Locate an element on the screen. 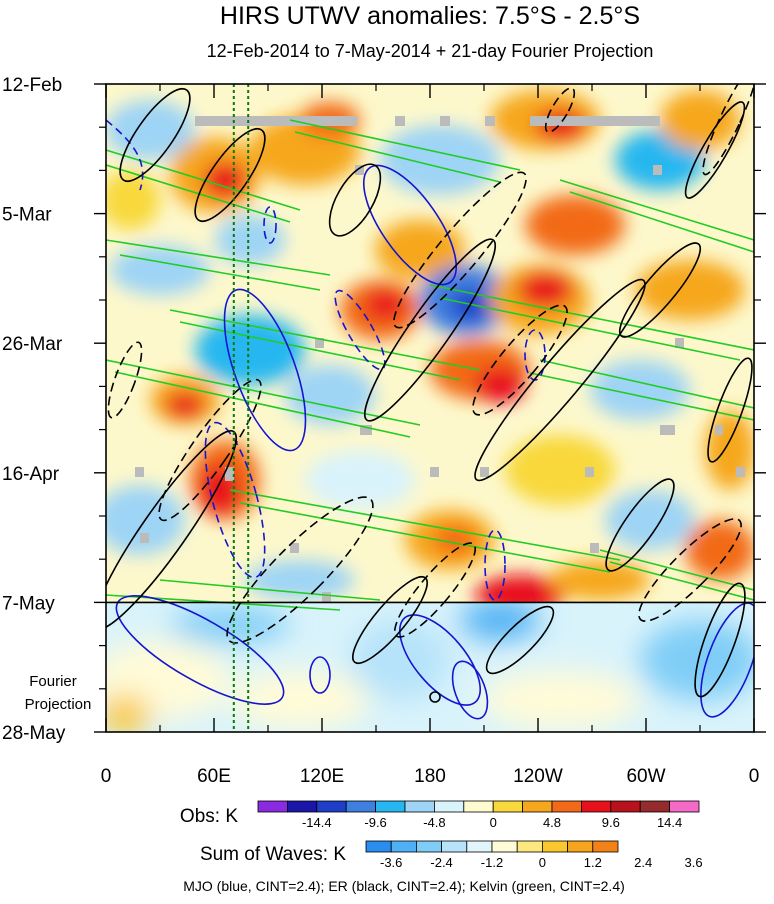  x-tick-label-5: 60W is located at coordinates (645, 776).